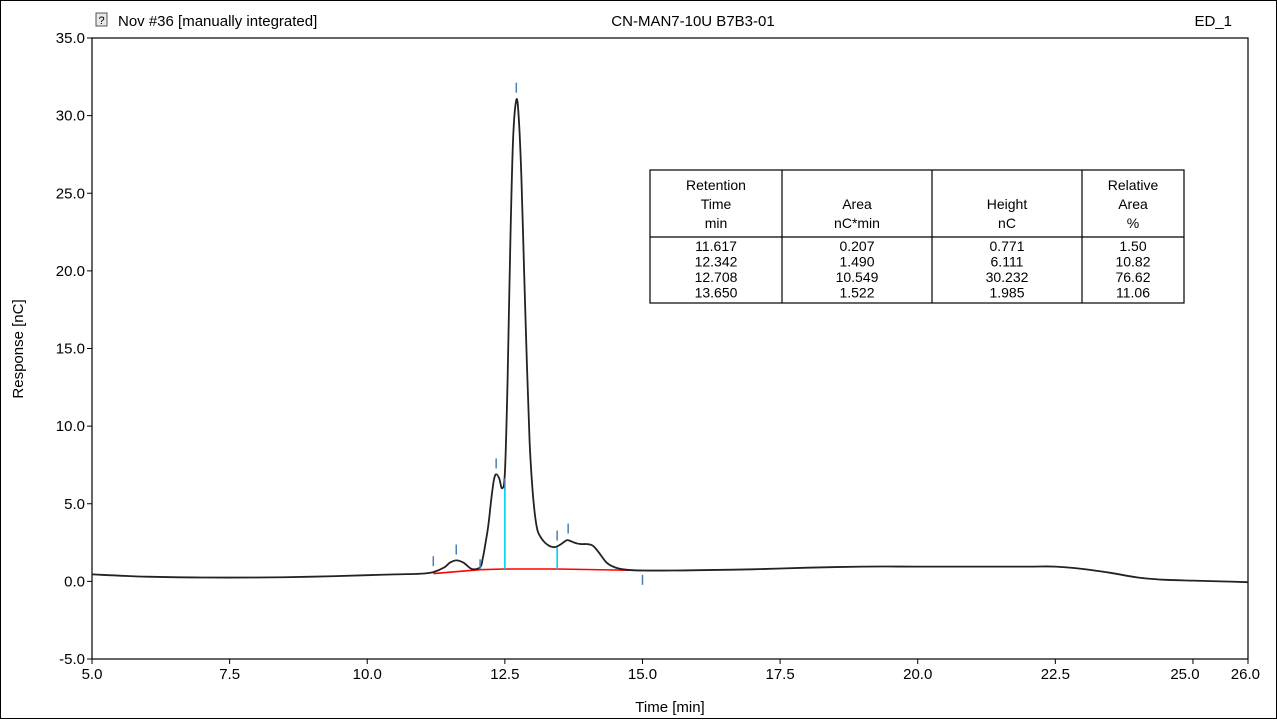 Image resolution: width=1277 pixels, height=724 pixels. Describe the element at coordinates (716, 277) in the screenshot. I see `peak-table-cell: 12.708` at that location.